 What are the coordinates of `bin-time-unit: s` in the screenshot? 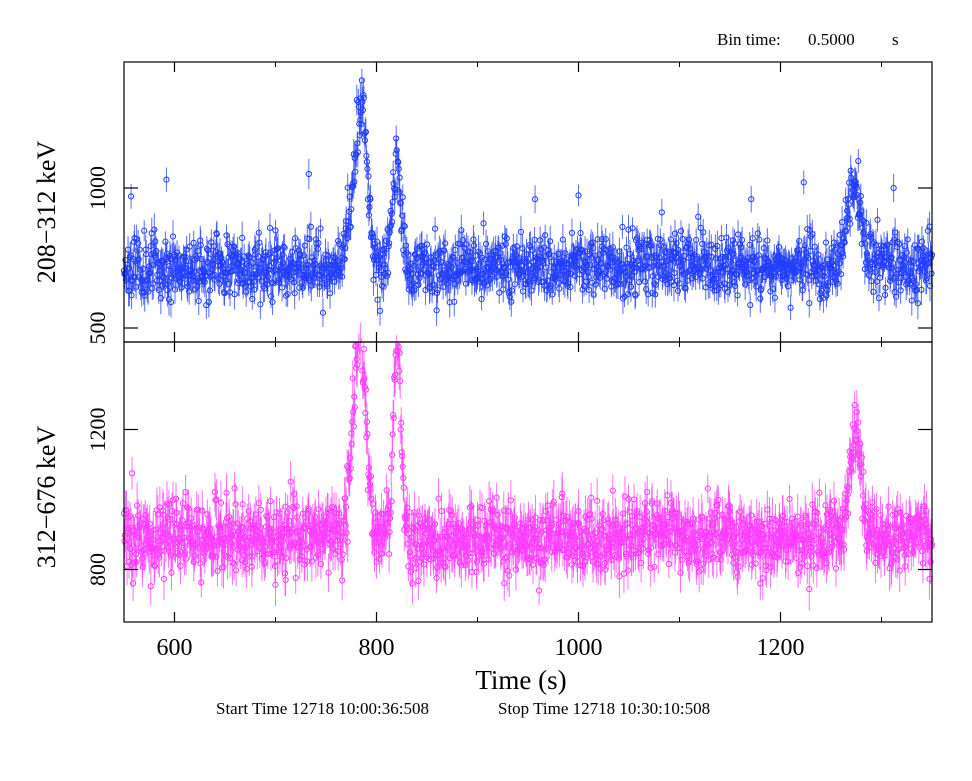 It's located at (895, 39).